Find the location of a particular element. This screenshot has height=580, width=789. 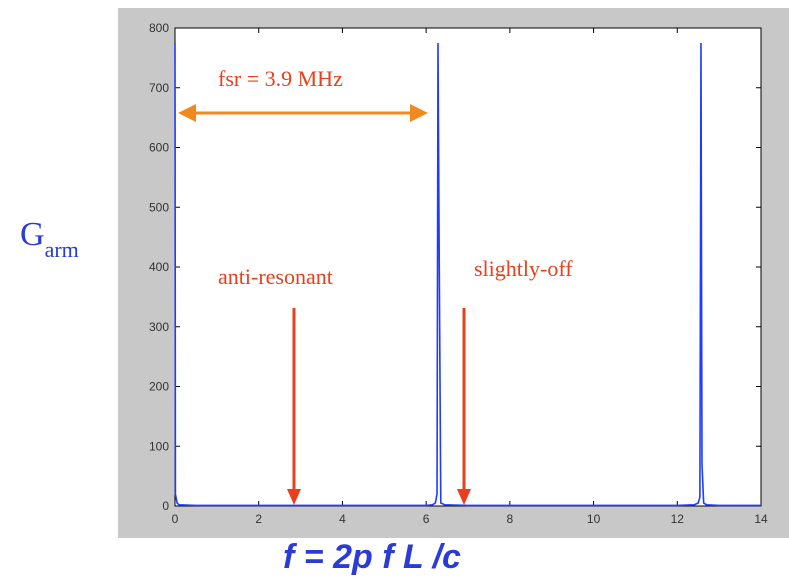

y-tick-label: 700 is located at coordinates (159, 88).